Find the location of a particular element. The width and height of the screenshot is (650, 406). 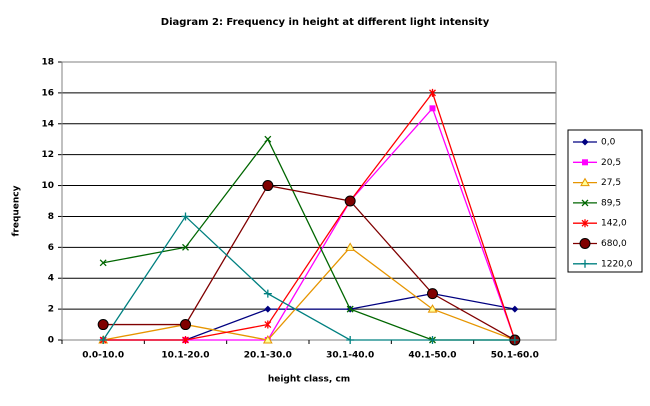

legend-label: 680,0 is located at coordinates (614, 244).